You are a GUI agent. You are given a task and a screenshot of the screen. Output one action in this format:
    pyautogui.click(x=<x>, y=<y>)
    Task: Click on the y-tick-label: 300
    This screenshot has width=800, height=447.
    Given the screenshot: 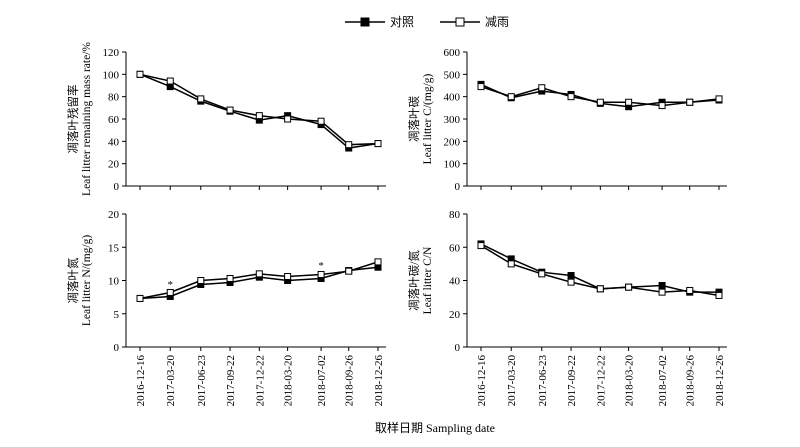 What is the action you would take?
    pyautogui.click(x=452, y=120)
    